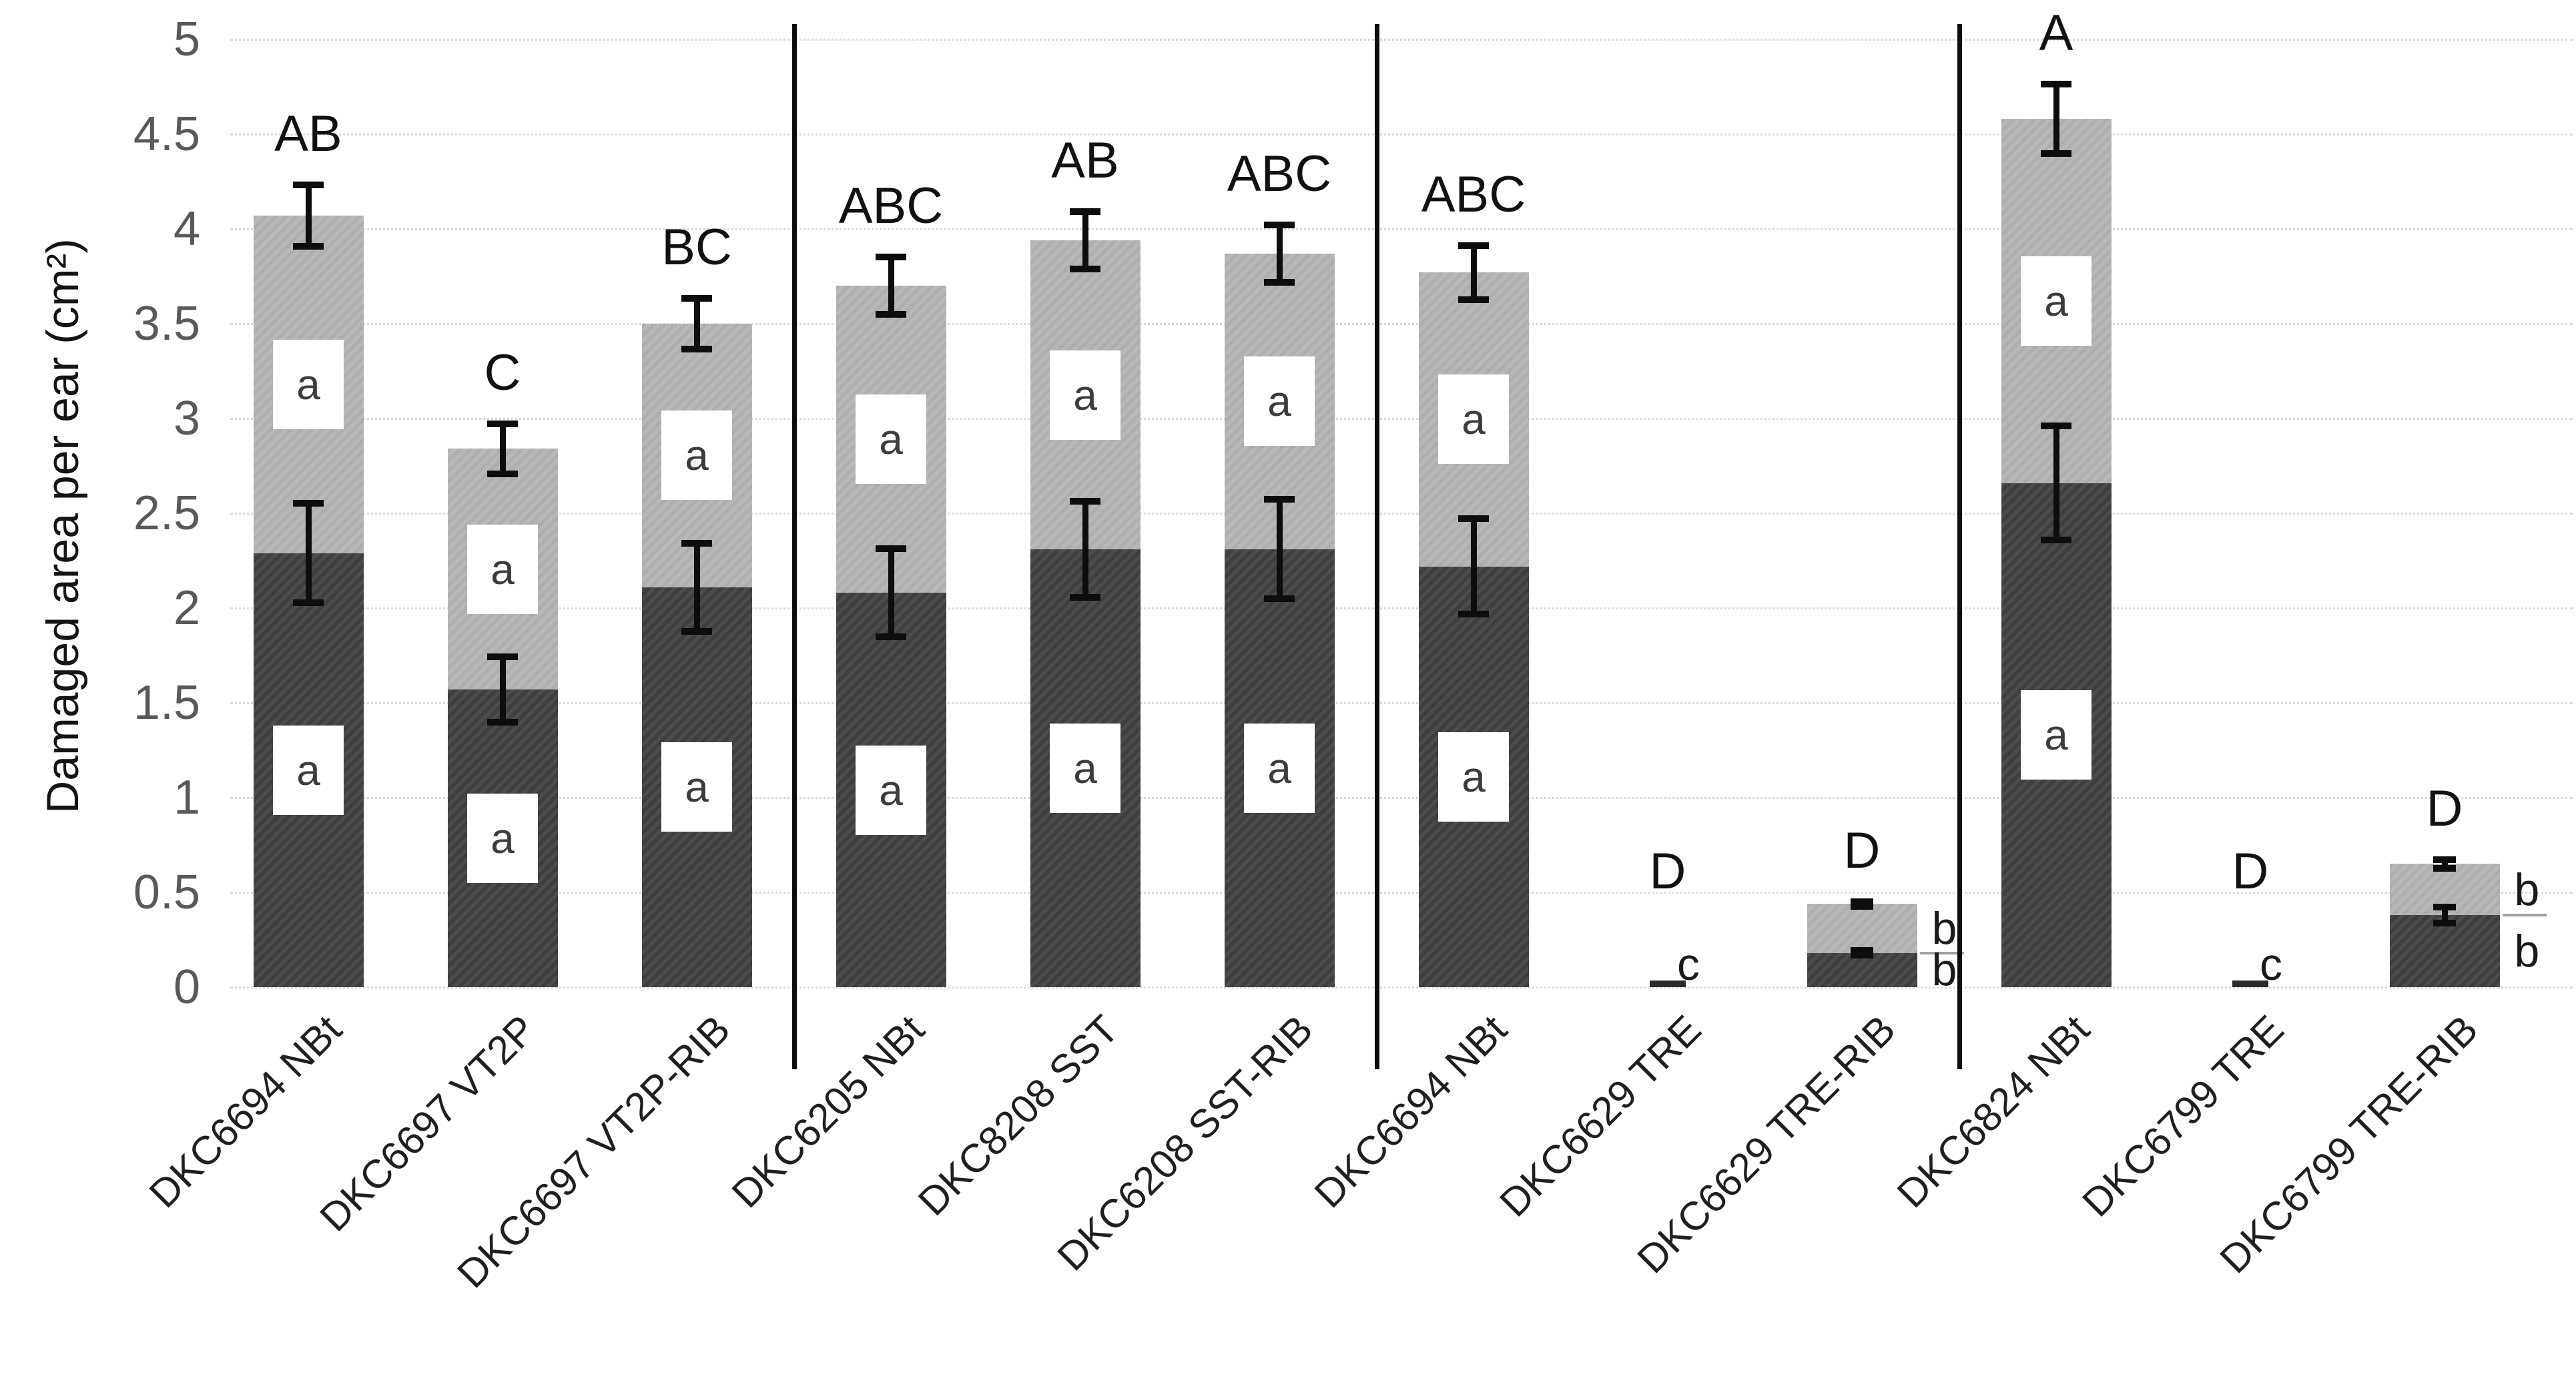 This screenshot has height=1397, width=2576. I want to click on y-tick-label: 4, so click(186, 229).